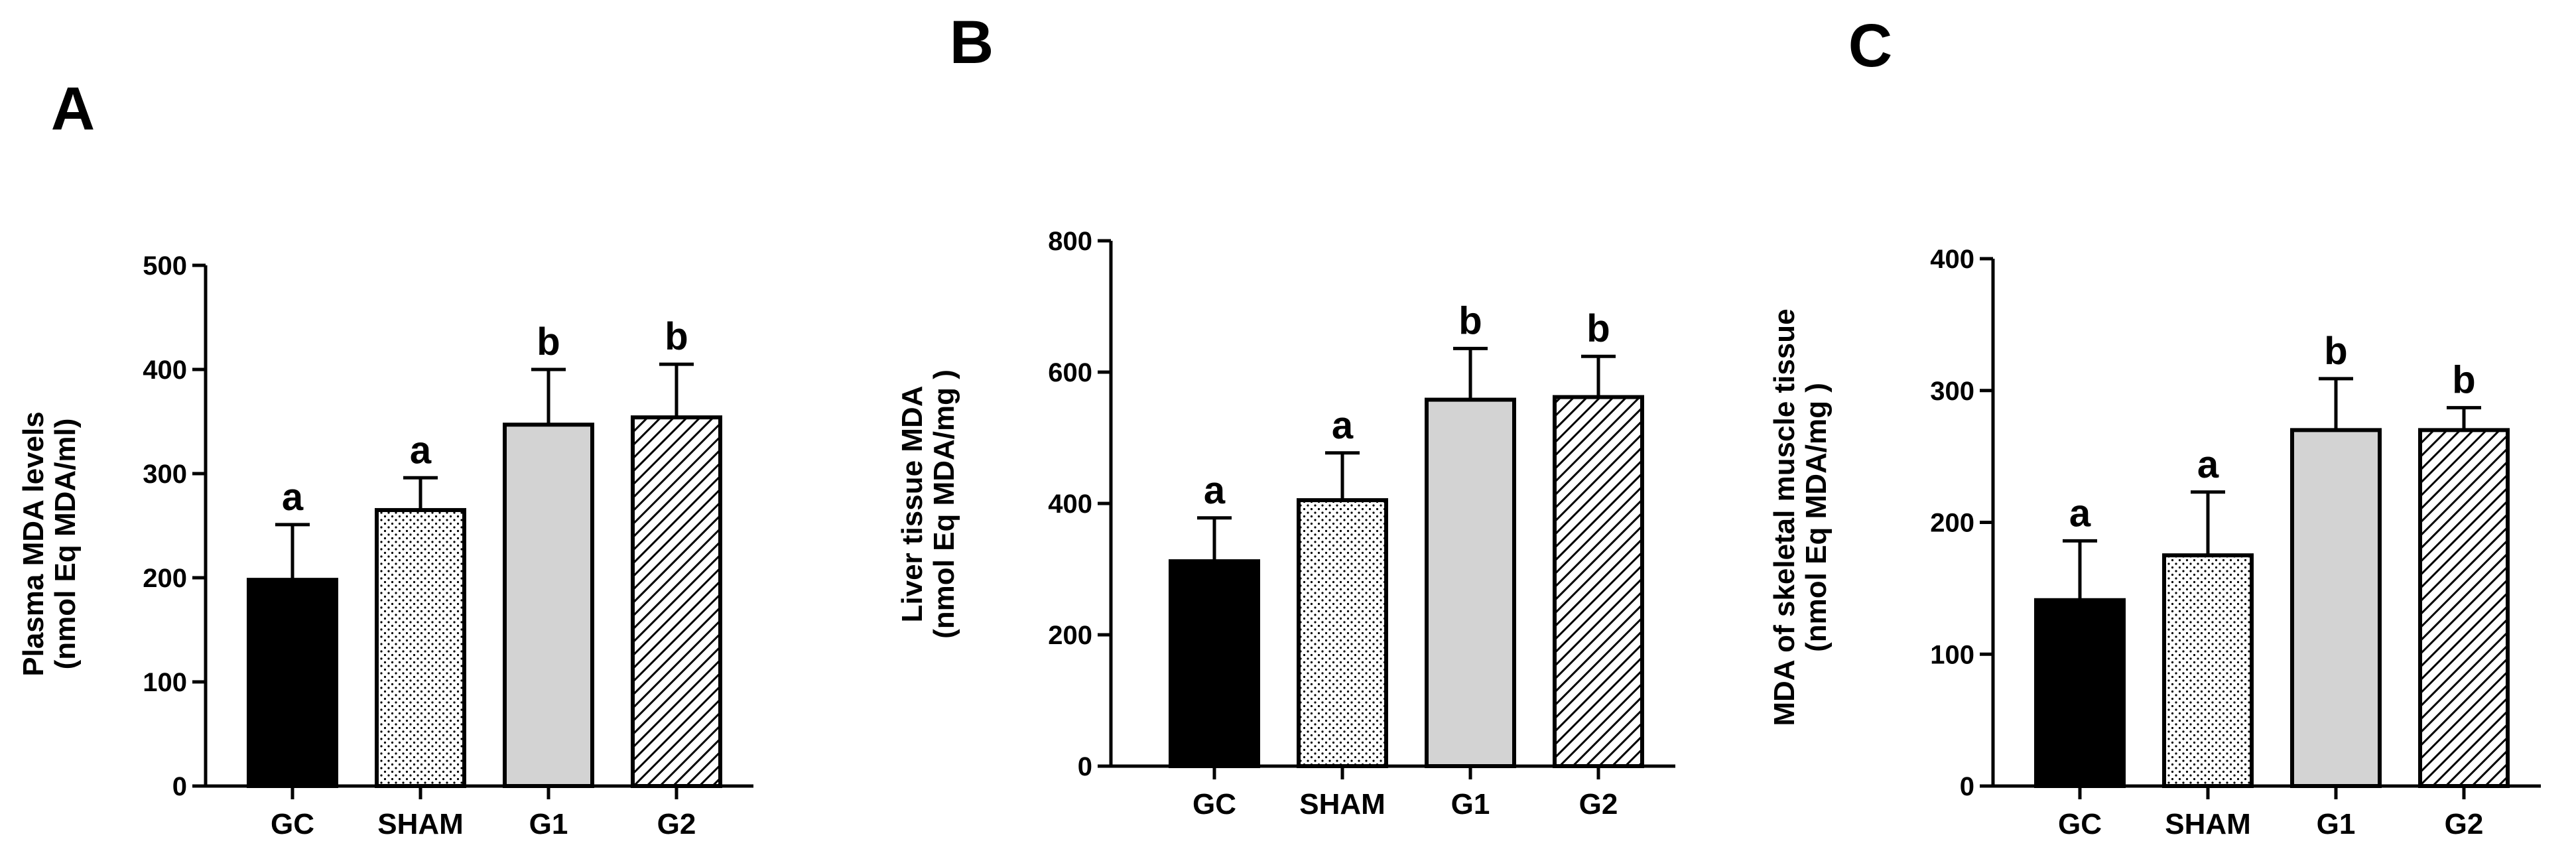 The image size is (2576, 859). Describe the element at coordinates (73, 109) in the screenshot. I see `panel-letter: A` at that location.